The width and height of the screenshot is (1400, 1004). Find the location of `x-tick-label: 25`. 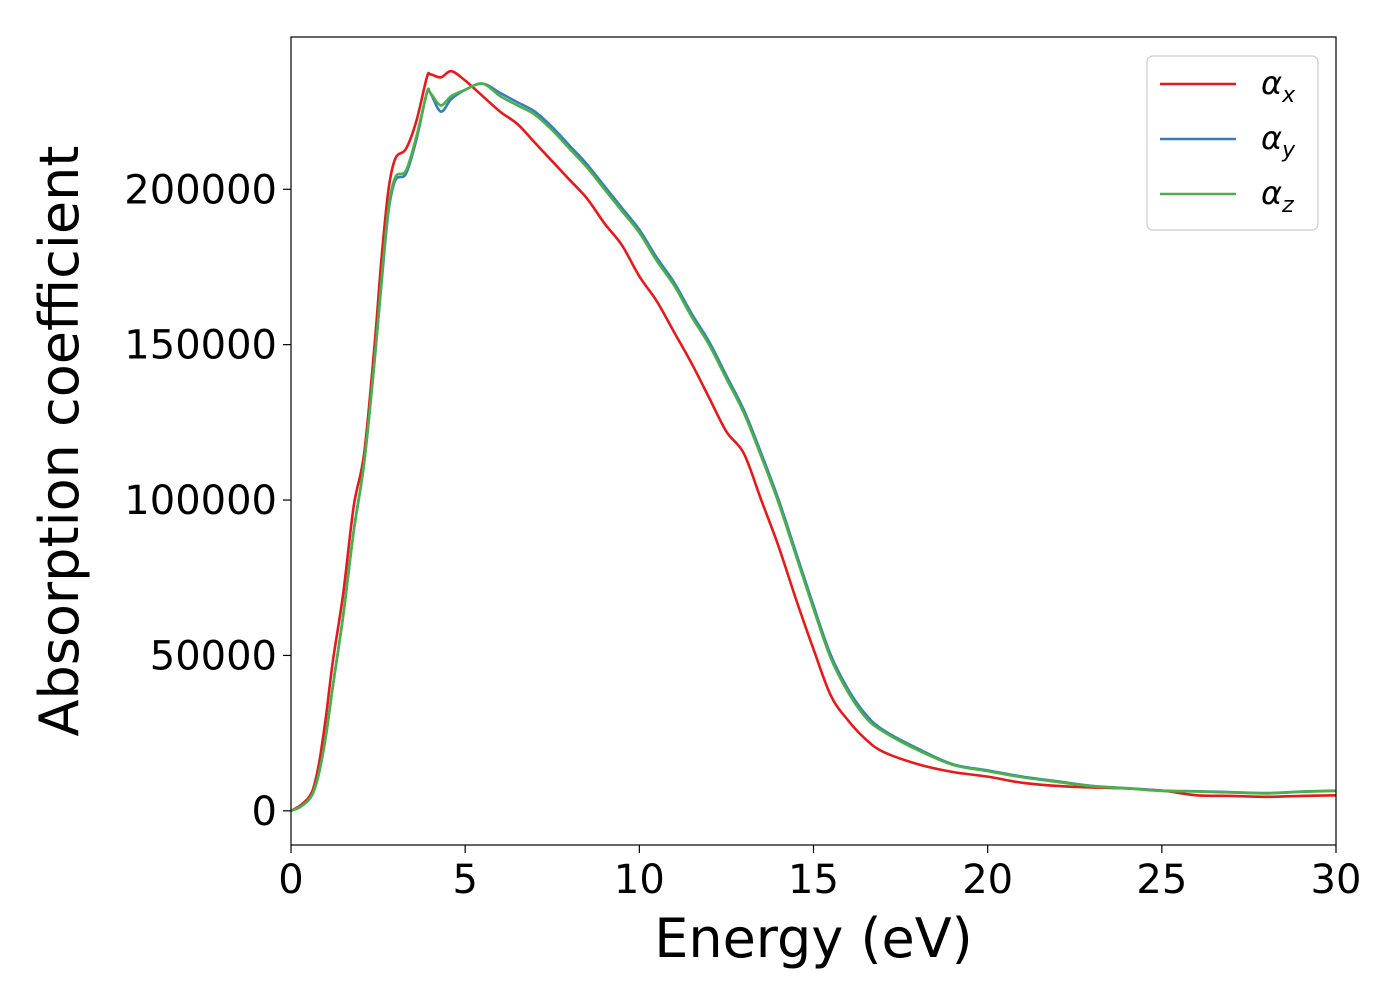

x-tick-label: 25 is located at coordinates (1161, 880).